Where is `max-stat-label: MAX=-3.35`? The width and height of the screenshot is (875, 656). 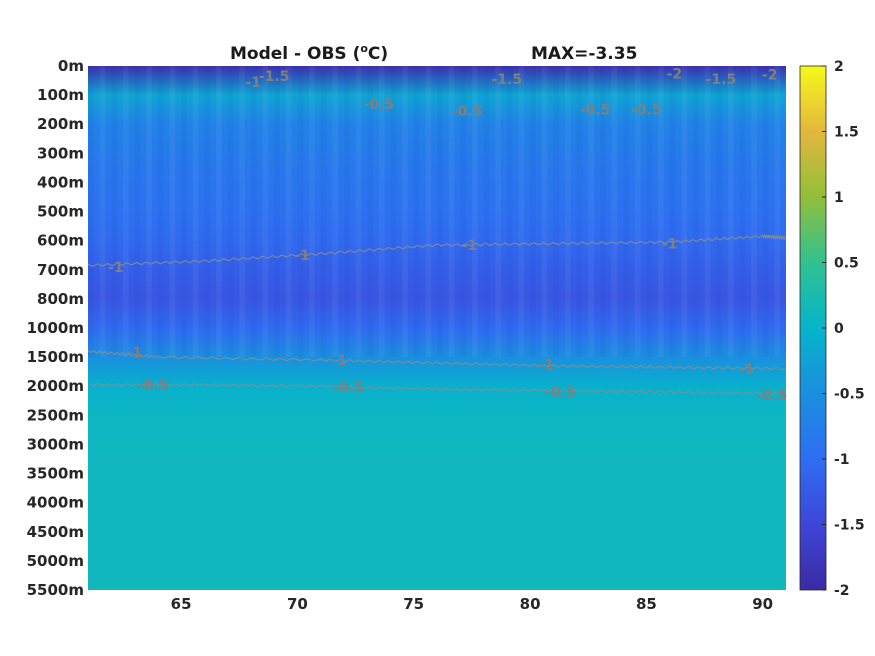 max-stat-label: MAX=-3.35 is located at coordinates (584, 54).